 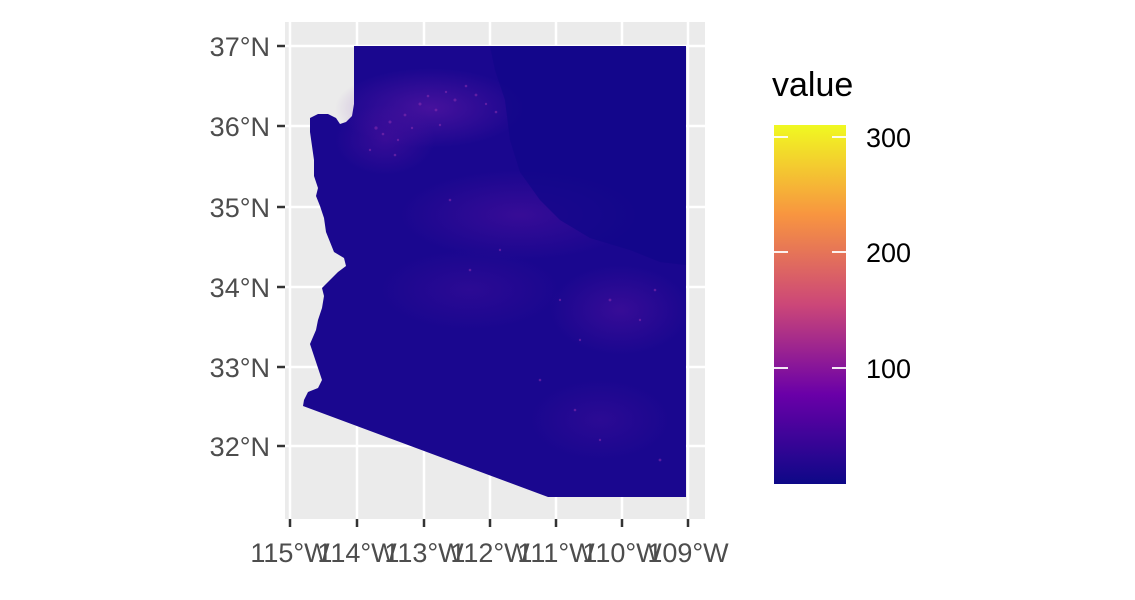 I want to click on lon-tick-label: 109°W, so click(x=688, y=553).